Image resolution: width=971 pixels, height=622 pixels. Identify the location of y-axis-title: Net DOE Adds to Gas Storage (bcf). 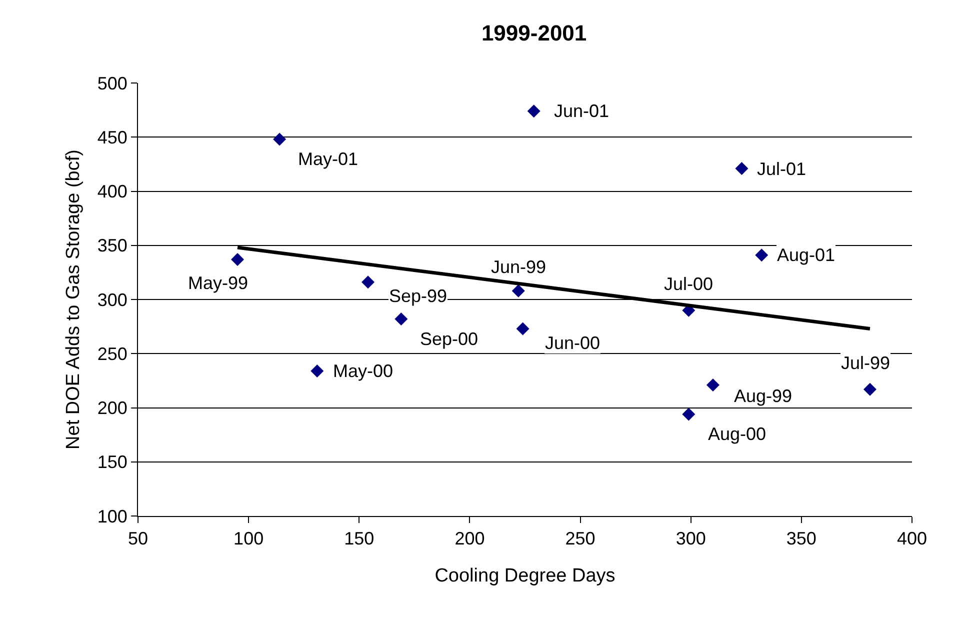
(73, 300).